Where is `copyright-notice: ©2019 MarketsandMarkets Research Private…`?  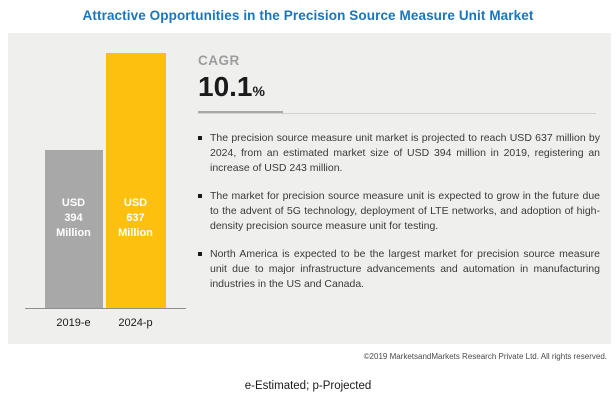
copyright-notice: ©2019 MarketsandMarkets Research Private… is located at coordinates (485, 356).